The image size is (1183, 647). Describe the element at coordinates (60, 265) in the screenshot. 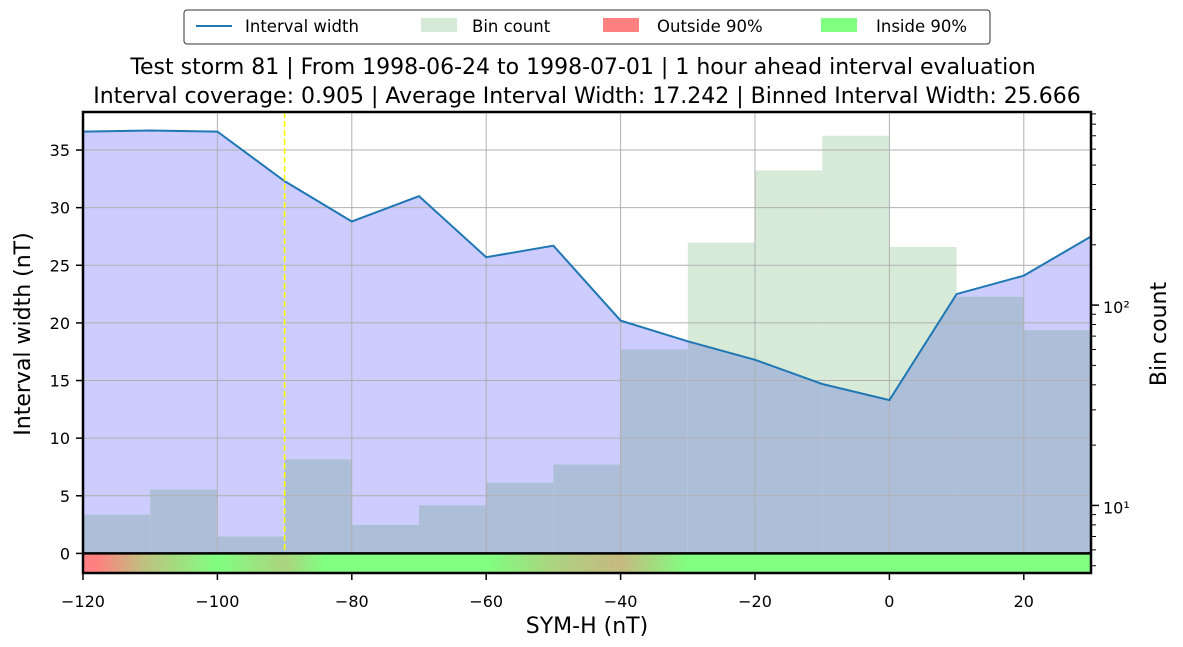

I see `y-tick-label: 25` at that location.